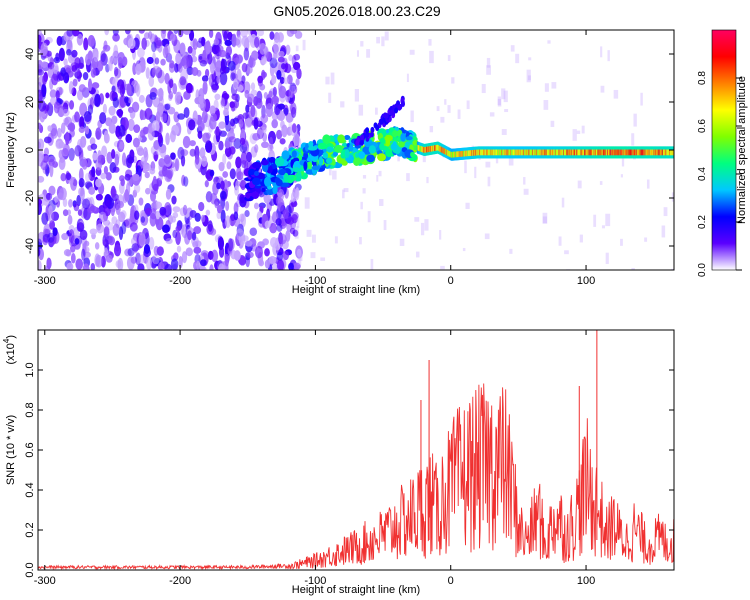 Image resolution: width=750 pixels, height=600 pixels. Describe the element at coordinates (30, 54) in the screenshot. I see `spectrogram-y-tick-label: 40` at that location.